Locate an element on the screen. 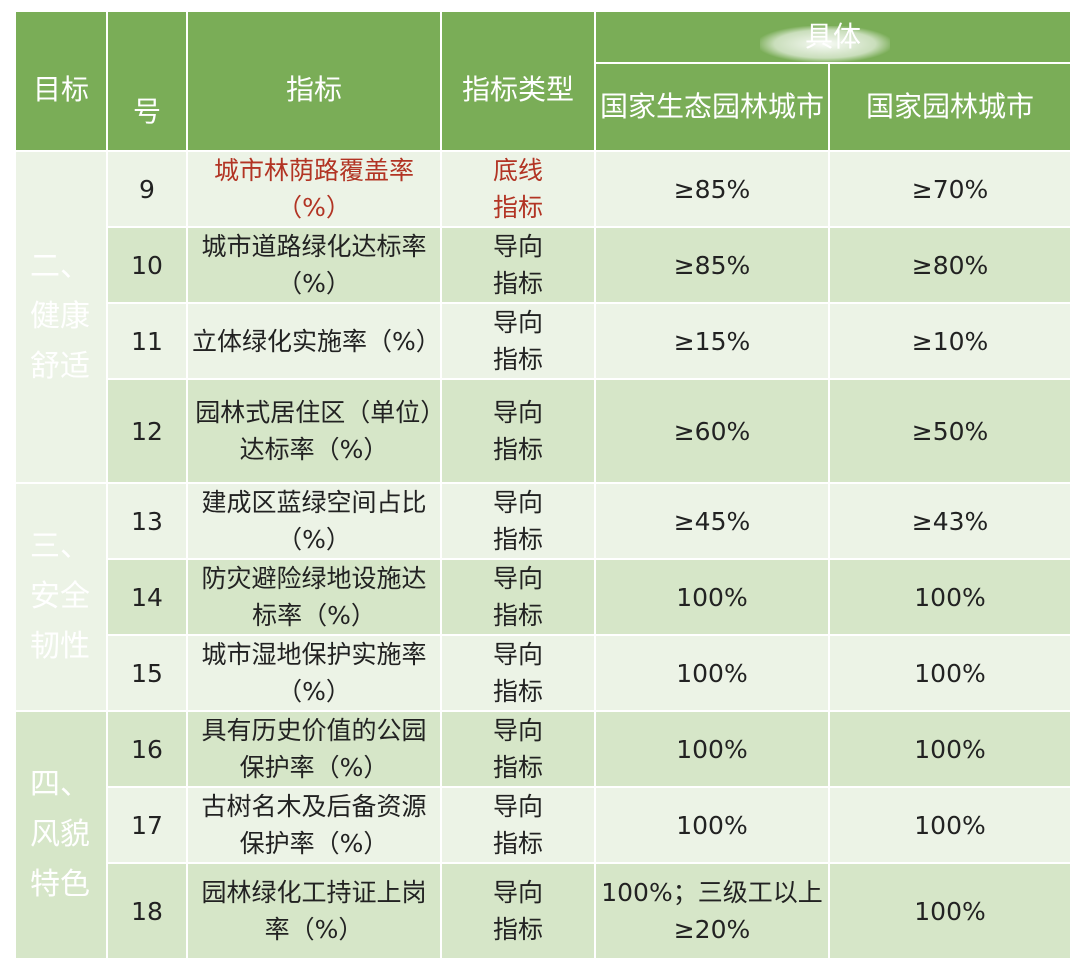  col-header-goal: 目标 is located at coordinates (61, 81).